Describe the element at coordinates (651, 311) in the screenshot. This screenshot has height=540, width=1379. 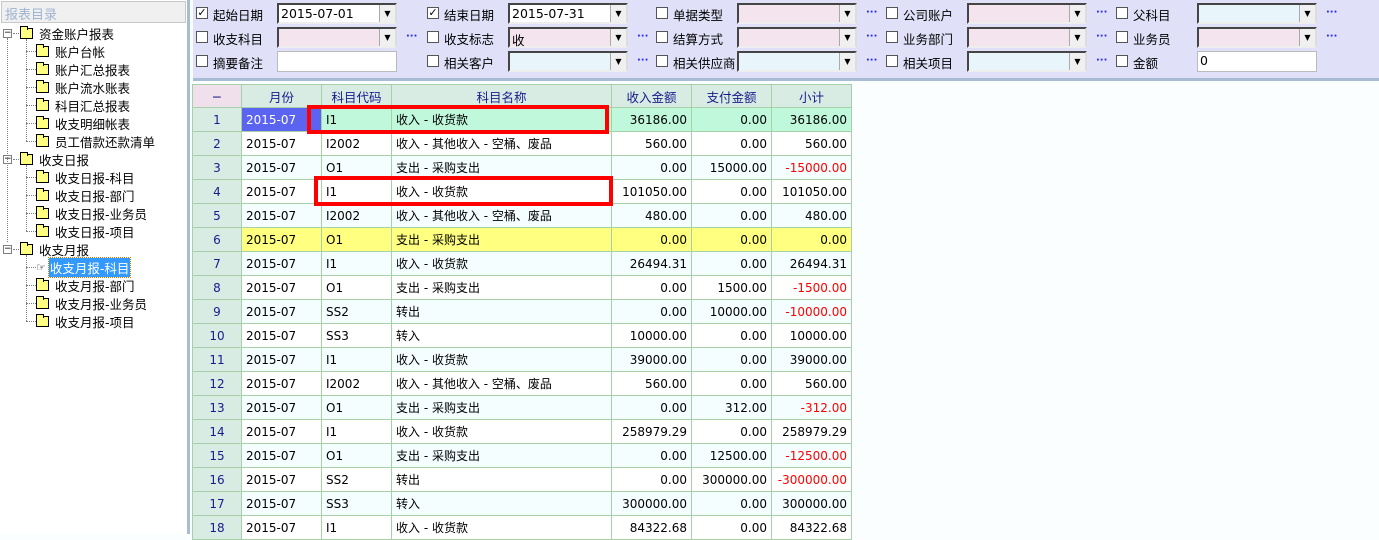
I see `income-cell: 0.00` at that location.